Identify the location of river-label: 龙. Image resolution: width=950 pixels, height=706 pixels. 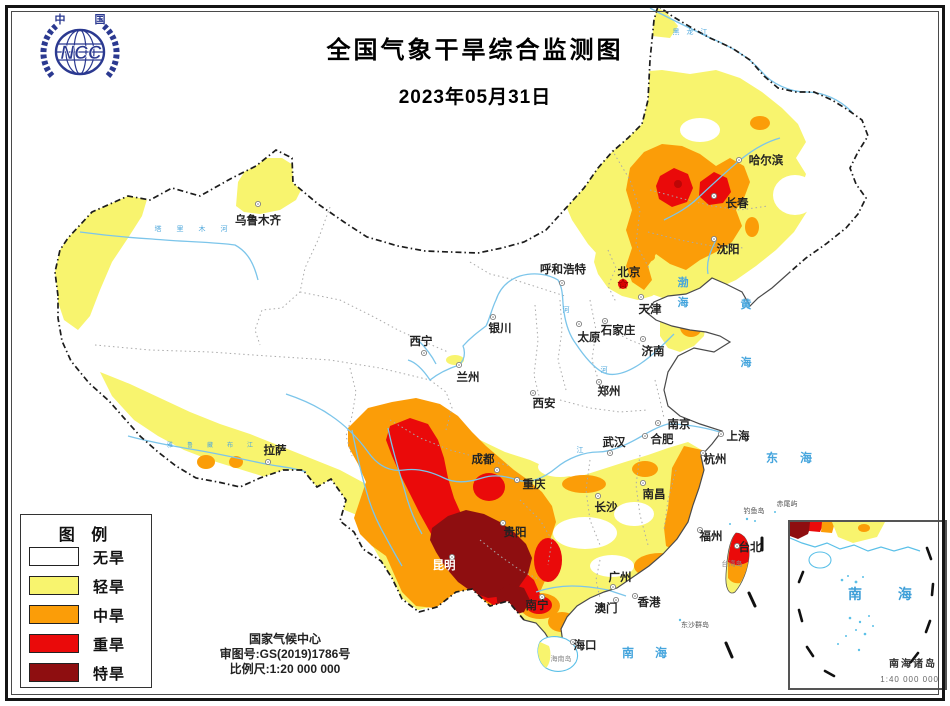
(690, 31).